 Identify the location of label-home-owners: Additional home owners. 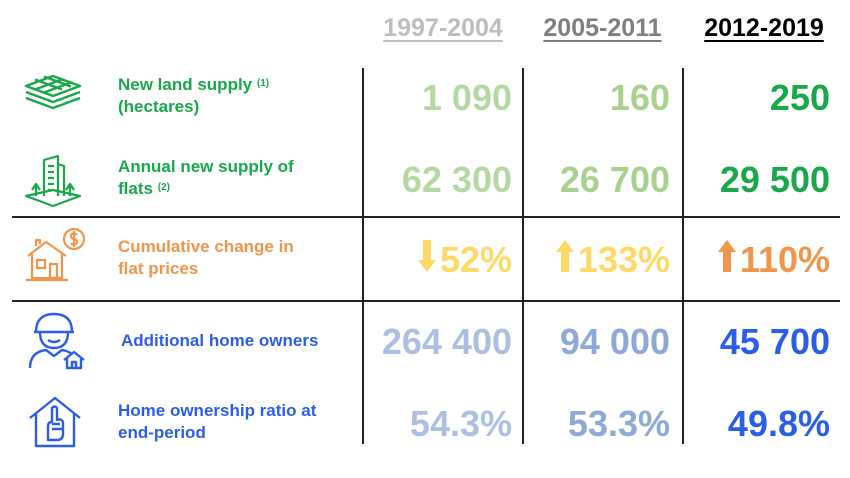
(220, 340).